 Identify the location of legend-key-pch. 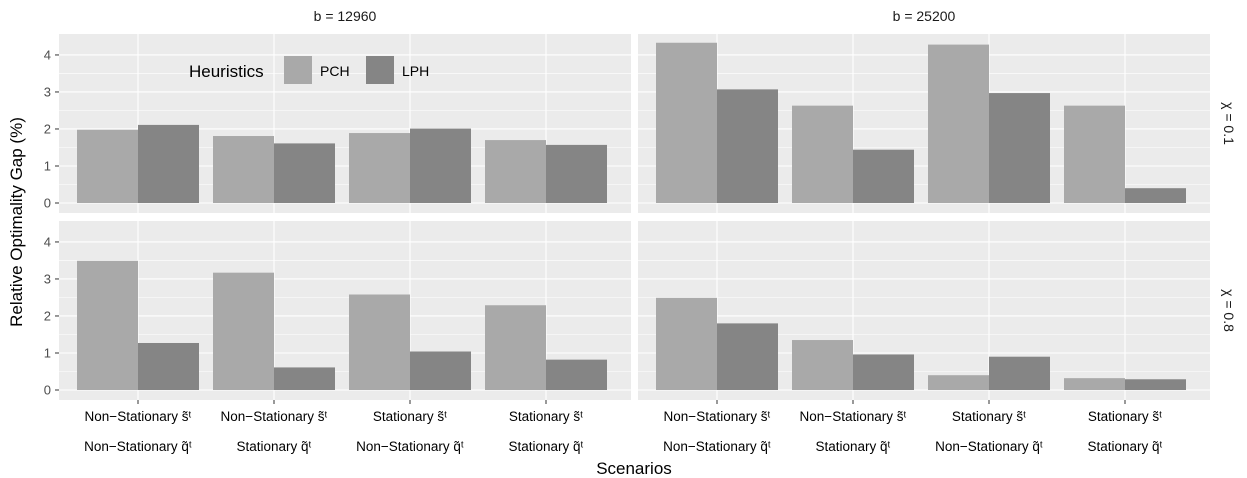
(298, 70).